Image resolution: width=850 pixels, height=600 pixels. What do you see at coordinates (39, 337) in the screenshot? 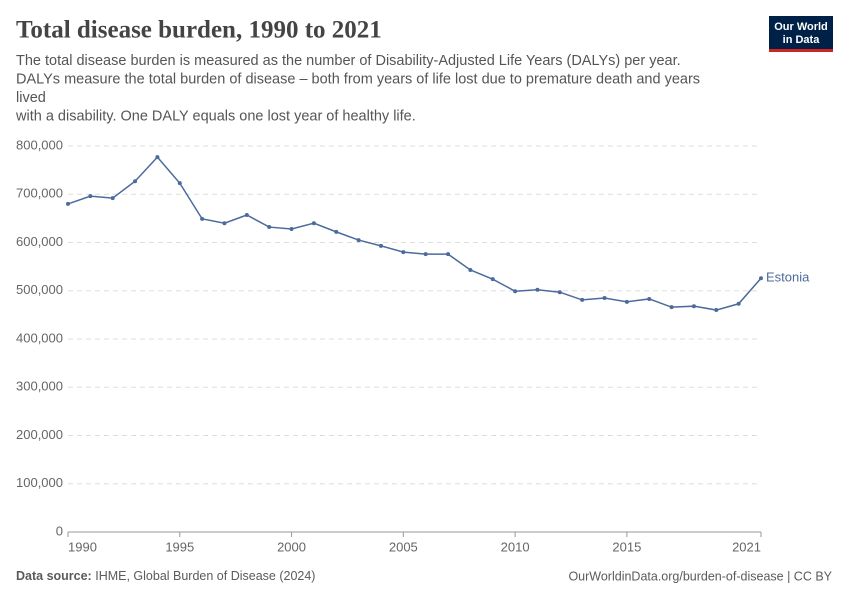
I see `y-tick-label: 400,000` at bounding box center [39, 337].